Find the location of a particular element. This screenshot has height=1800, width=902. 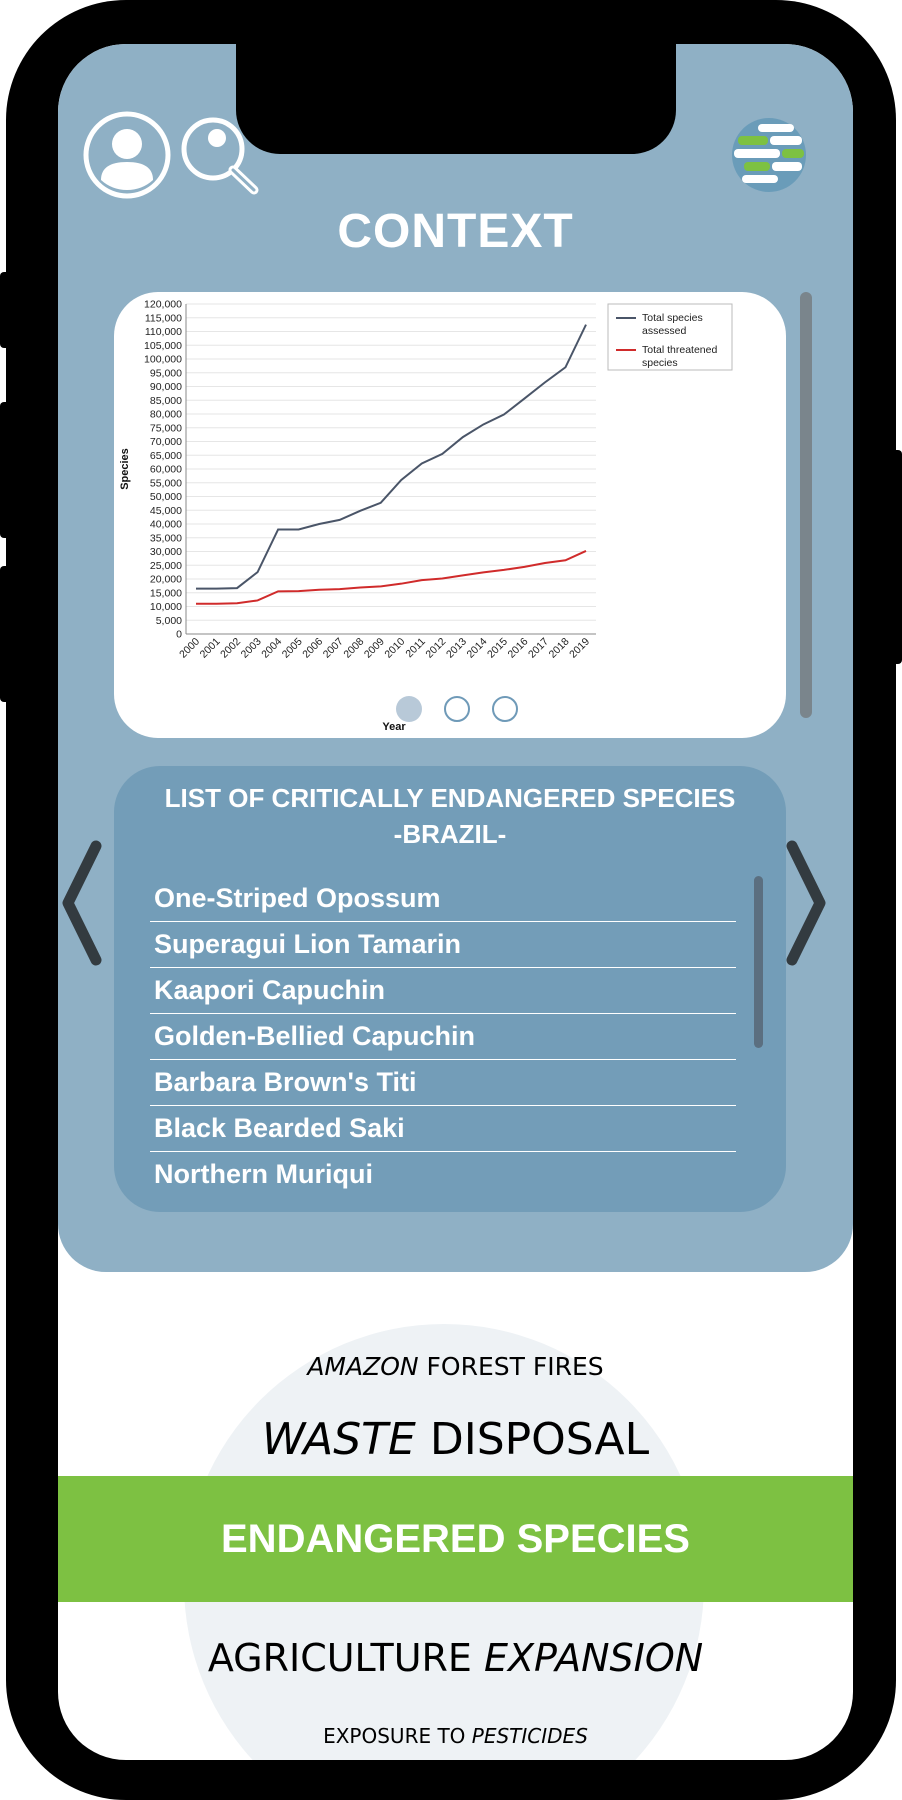

topic-amazon-forest-fires: AMAZON FOREST FIRES is located at coordinates (455, 1366).